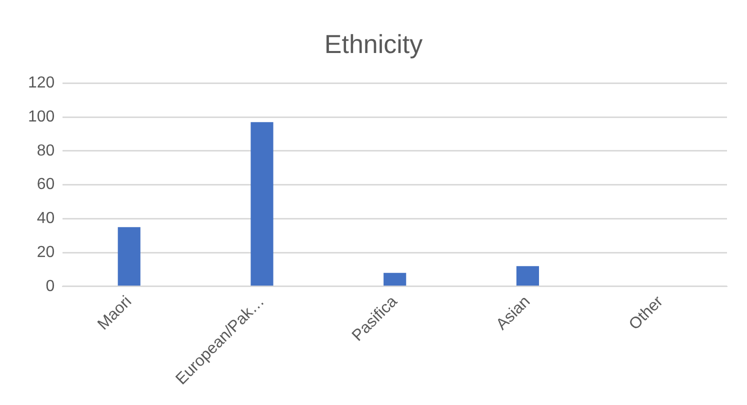 This screenshot has width=747, height=405. Describe the element at coordinates (45, 219) in the screenshot. I see `y-tick-label: 40` at that location.